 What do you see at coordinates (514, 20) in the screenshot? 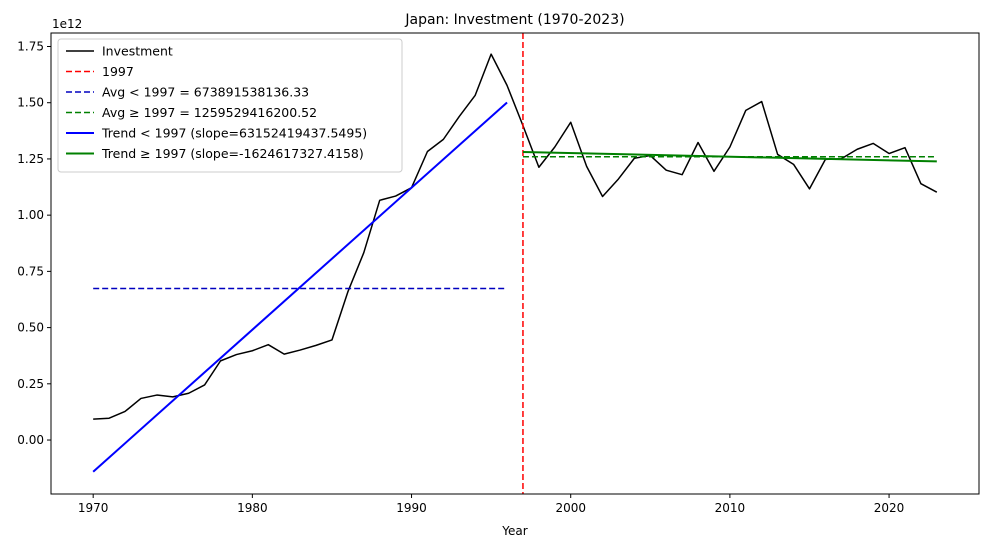
I see `chart-title: Japan: Investment (1970-2023)` at bounding box center [514, 20].